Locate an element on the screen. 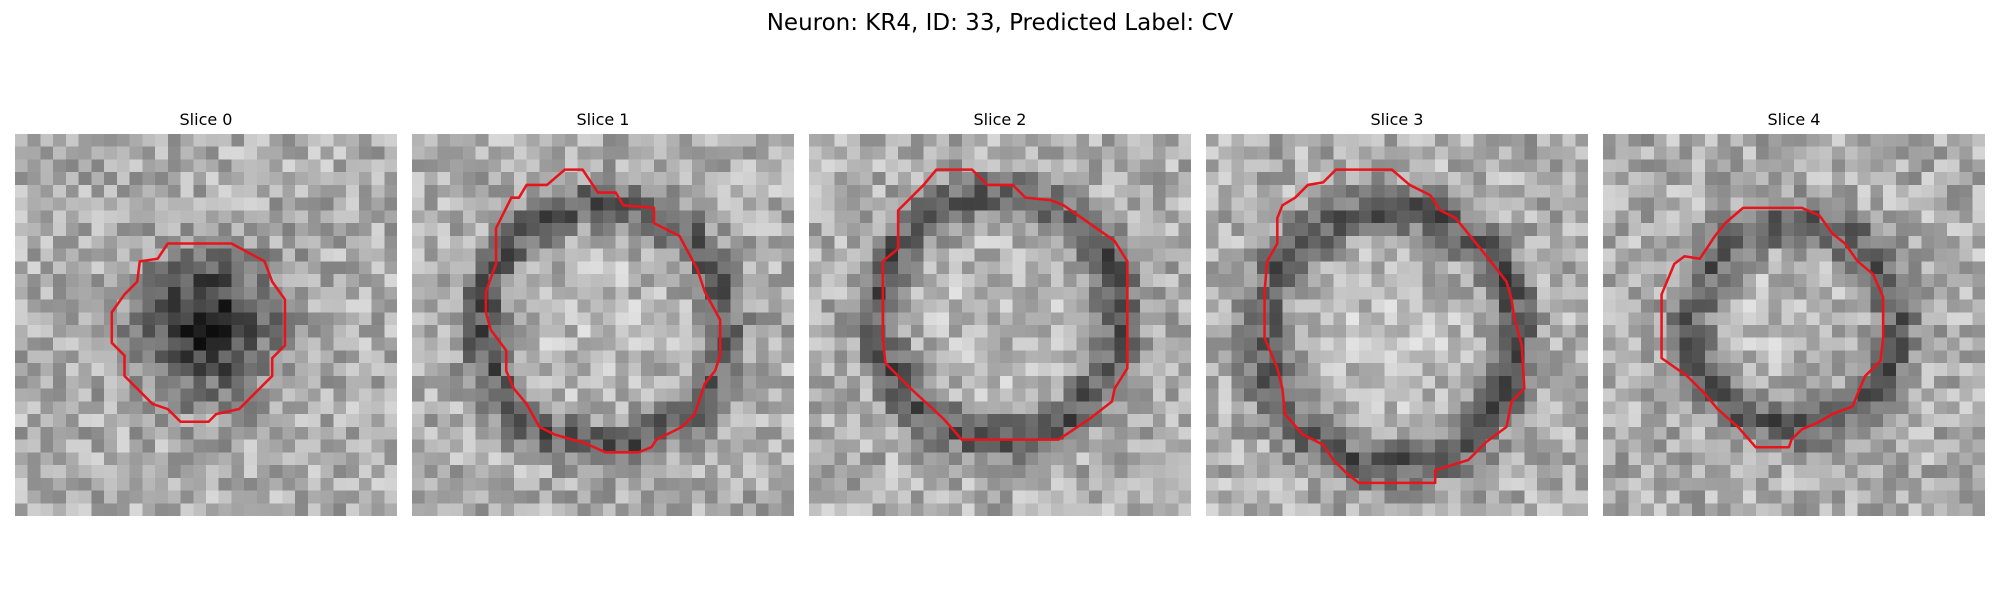  slice-title: Slice 3 is located at coordinates (1397, 119).